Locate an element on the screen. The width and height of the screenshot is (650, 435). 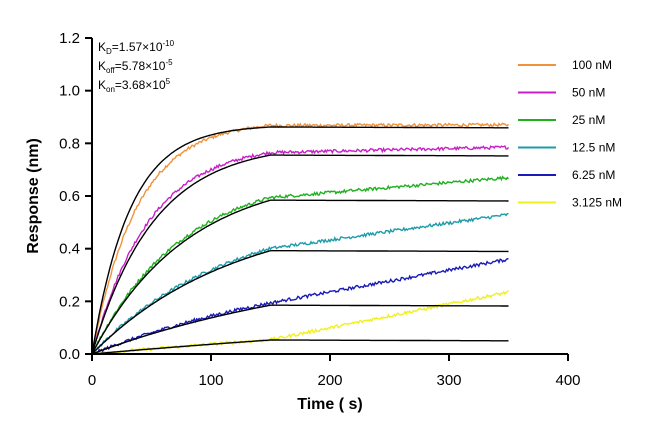
y-axis-title: Response (nm) is located at coordinates (33, 196).